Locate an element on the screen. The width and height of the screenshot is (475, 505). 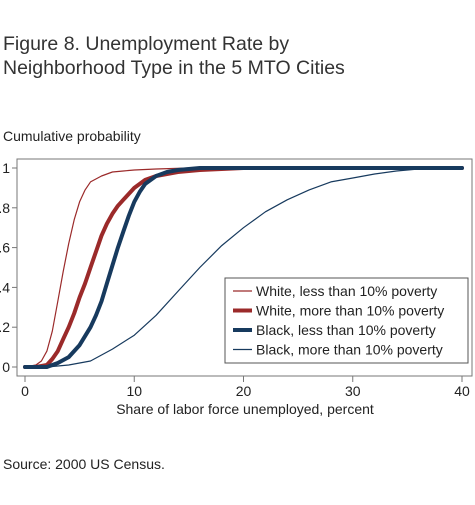
y-tick-label: 1 is located at coordinates (6, 168).